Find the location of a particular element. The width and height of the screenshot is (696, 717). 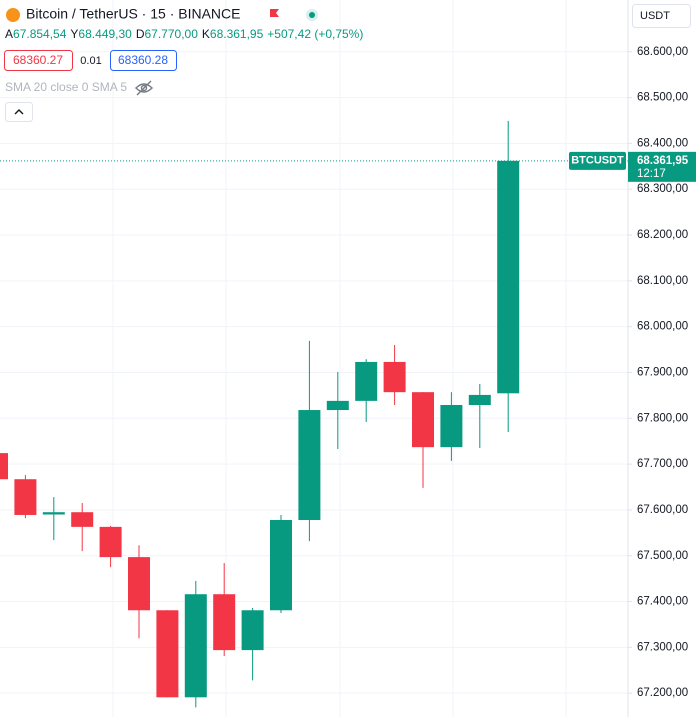

currency-select is located at coordinates (661, 16).